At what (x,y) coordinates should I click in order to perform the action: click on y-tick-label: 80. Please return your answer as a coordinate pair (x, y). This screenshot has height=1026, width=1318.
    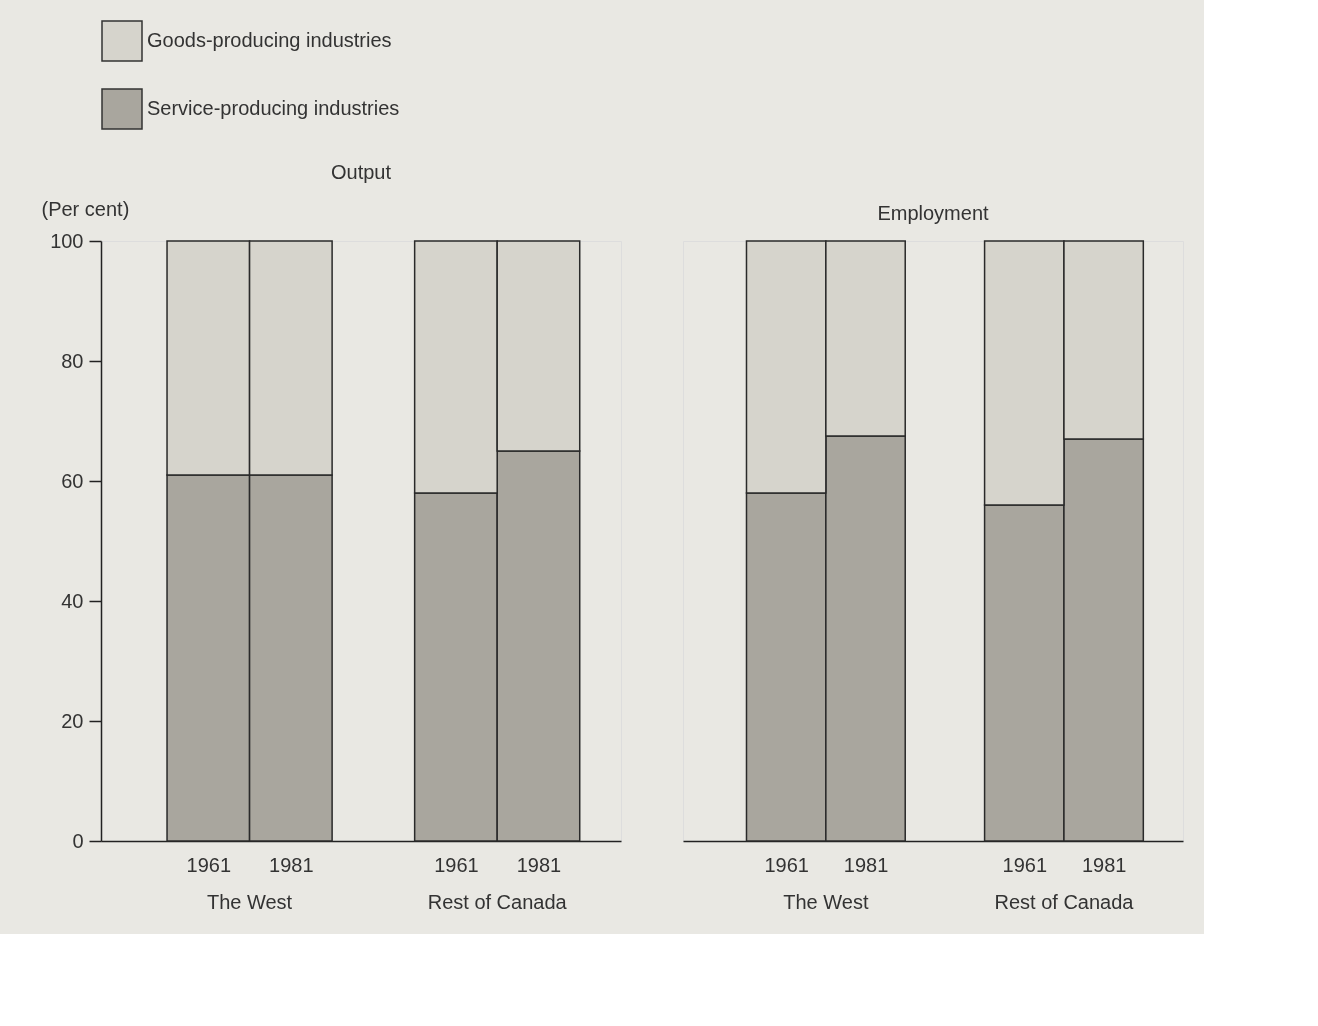
    Looking at the image, I should click on (72, 360).